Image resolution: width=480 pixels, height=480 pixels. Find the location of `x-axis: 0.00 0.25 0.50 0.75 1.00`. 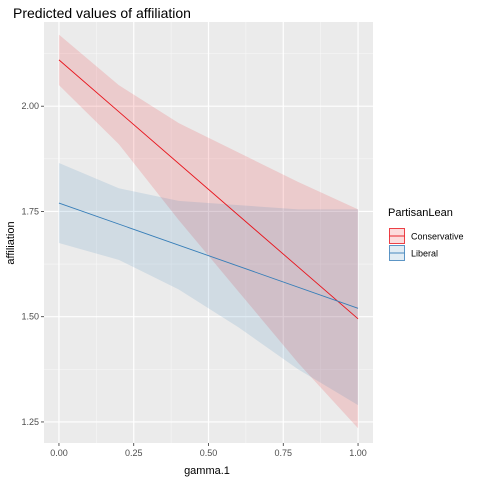

x-axis: 0.00 0.25 0.50 0.75 1.00 is located at coordinates (208, 450).